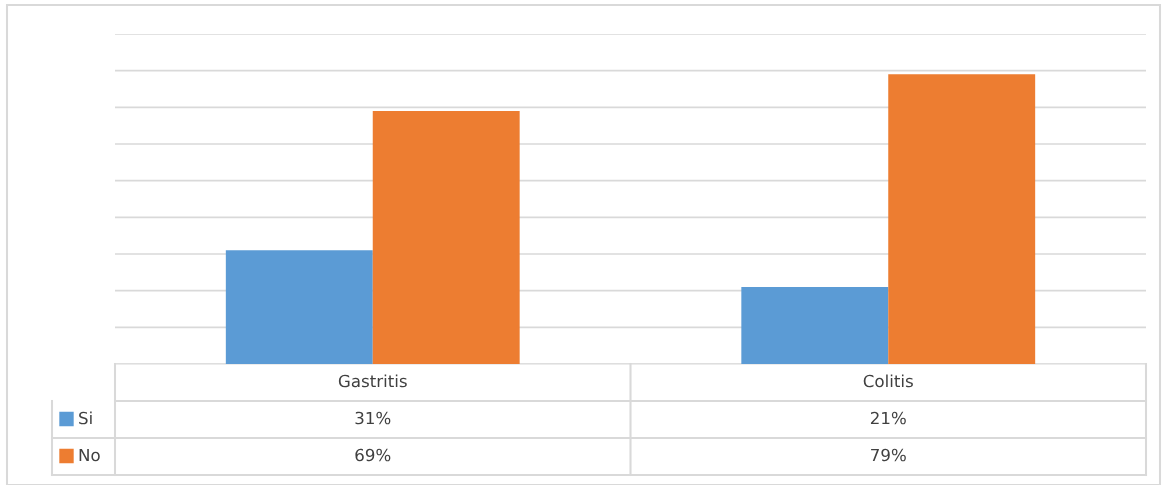  What do you see at coordinates (373, 418) in the screenshot?
I see `data-label: 31%` at bounding box center [373, 418].